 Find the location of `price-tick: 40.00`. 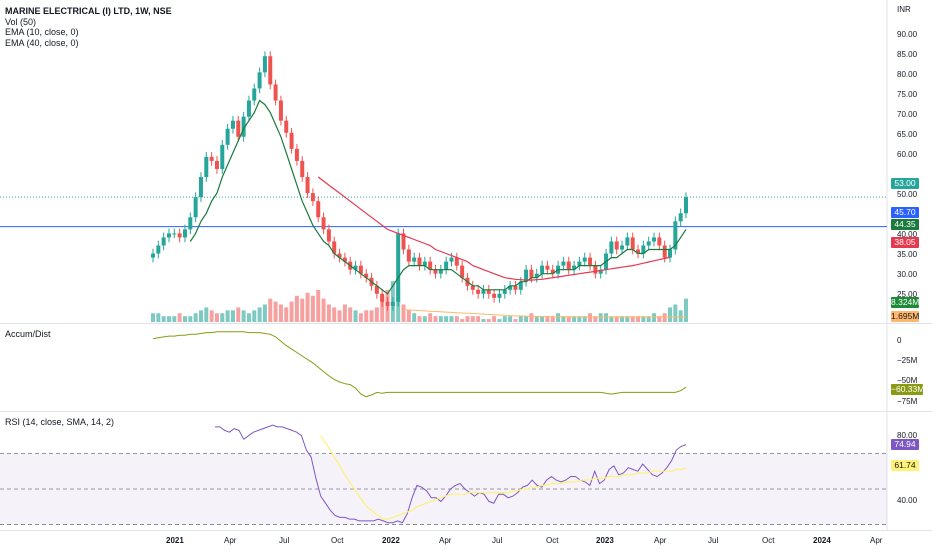

price-tick: 40.00 is located at coordinates (907, 234).